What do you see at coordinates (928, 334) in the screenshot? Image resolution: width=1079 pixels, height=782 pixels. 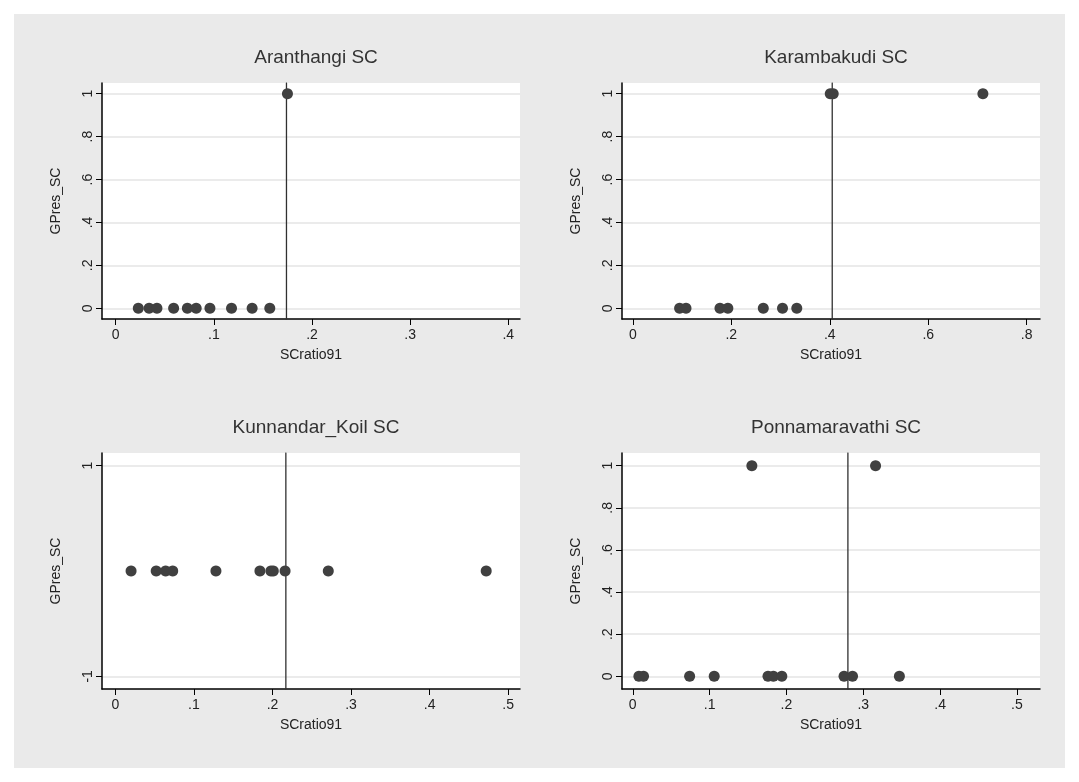 I see `x-tick-label: .6` at bounding box center [928, 334].